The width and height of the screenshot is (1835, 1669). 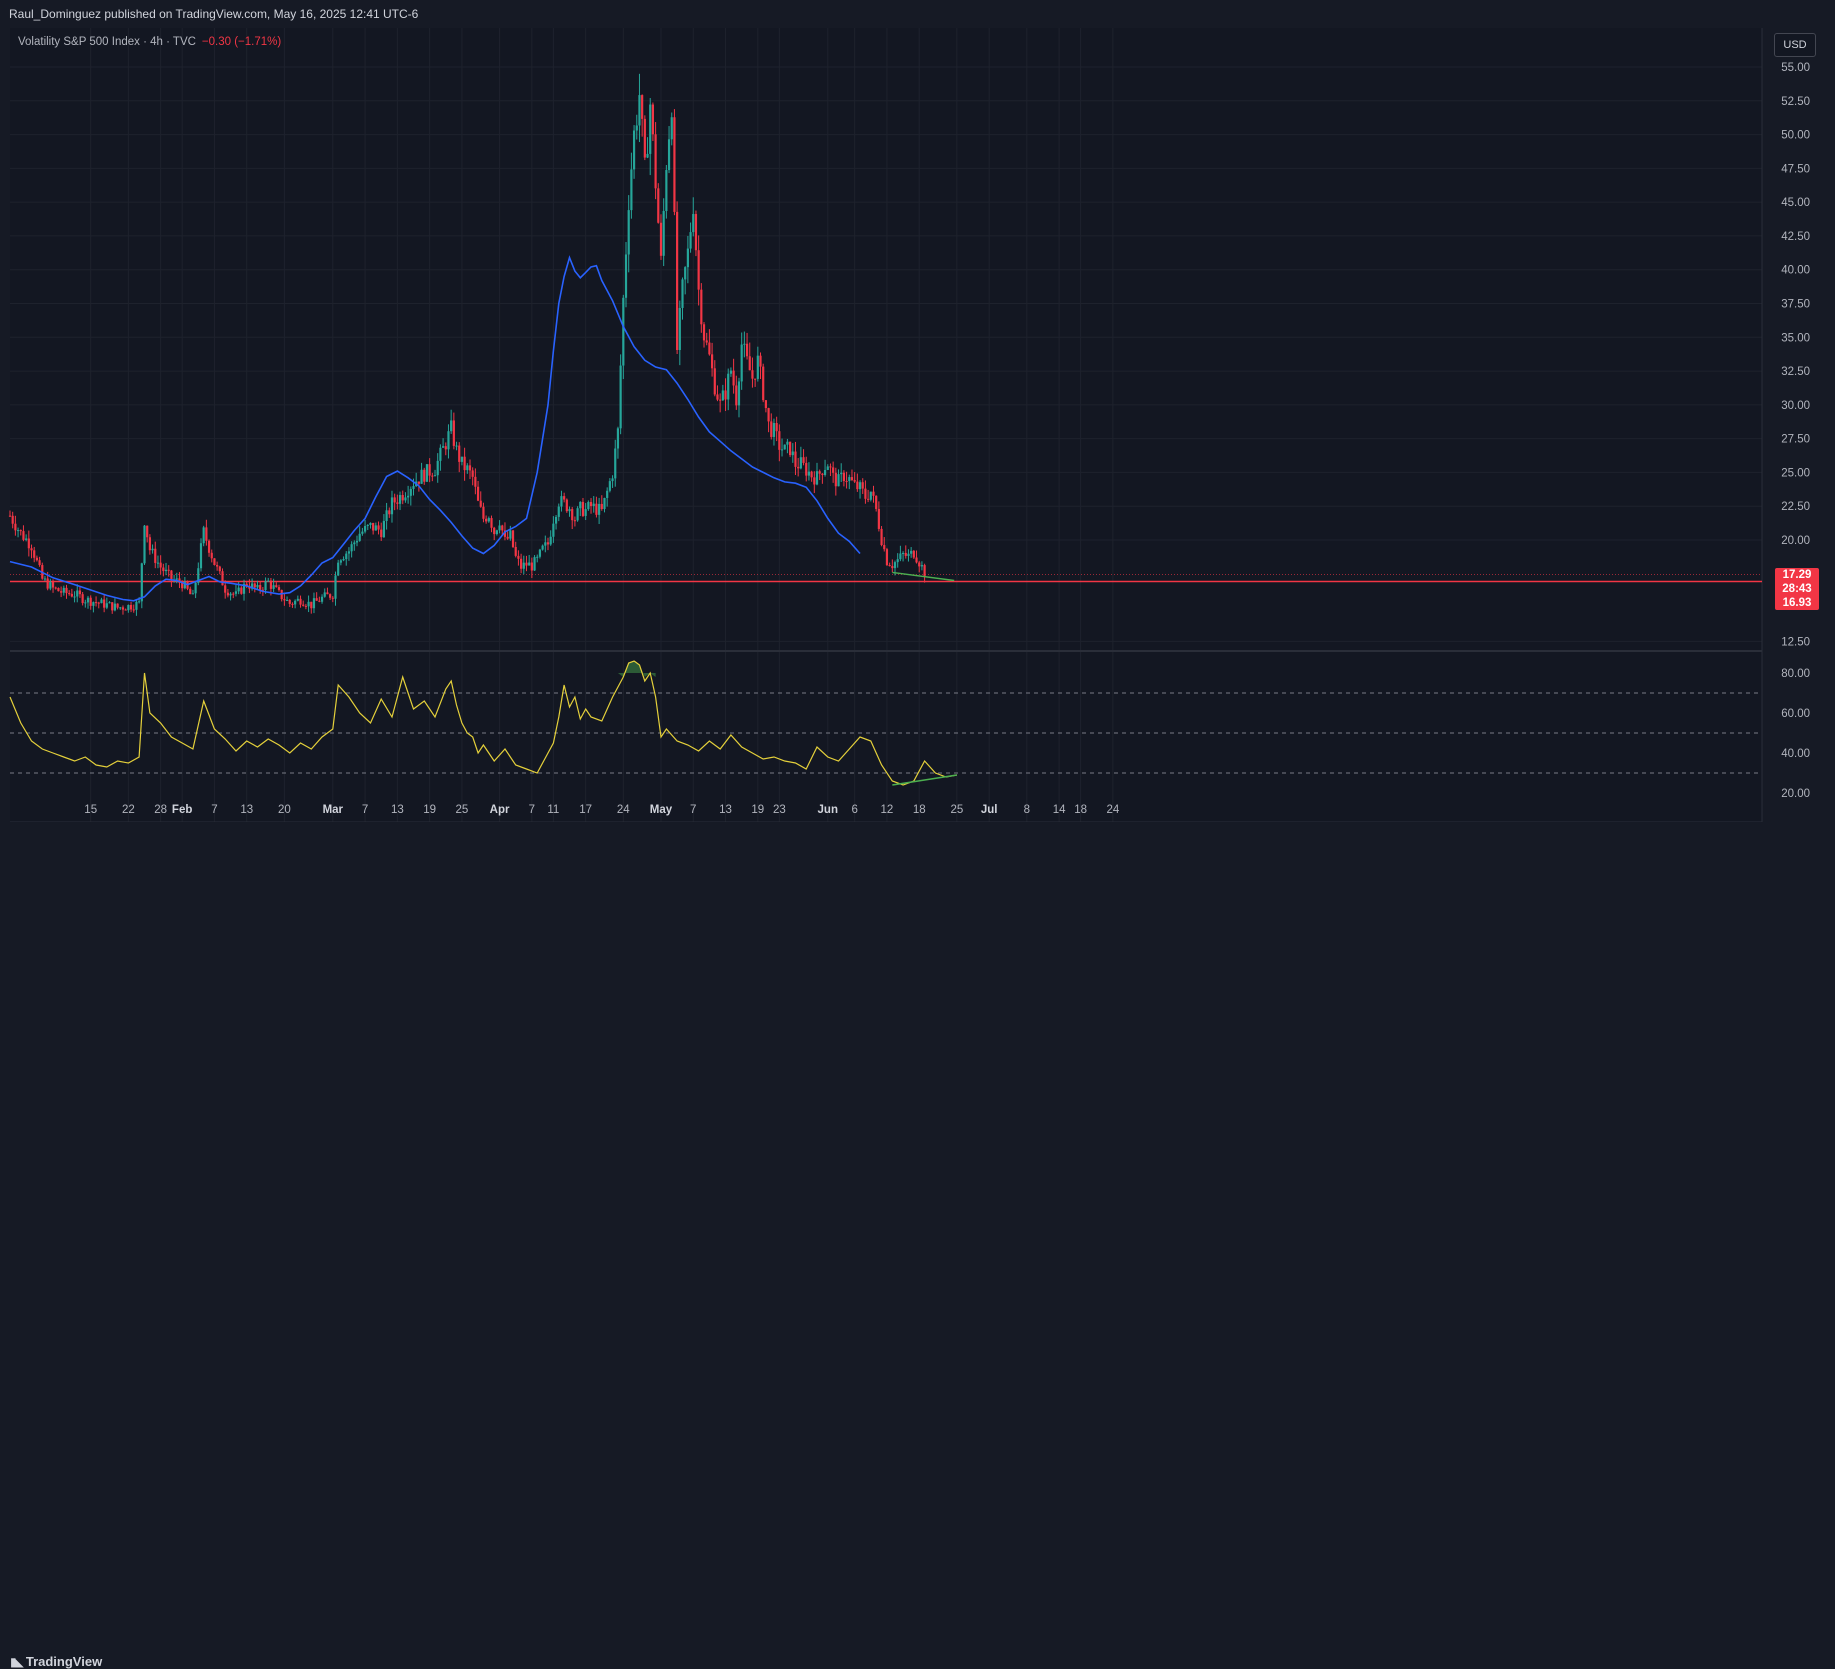 What do you see at coordinates (182, 810) in the screenshot?
I see `x-tick-label: Feb` at bounding box center [182, 810].